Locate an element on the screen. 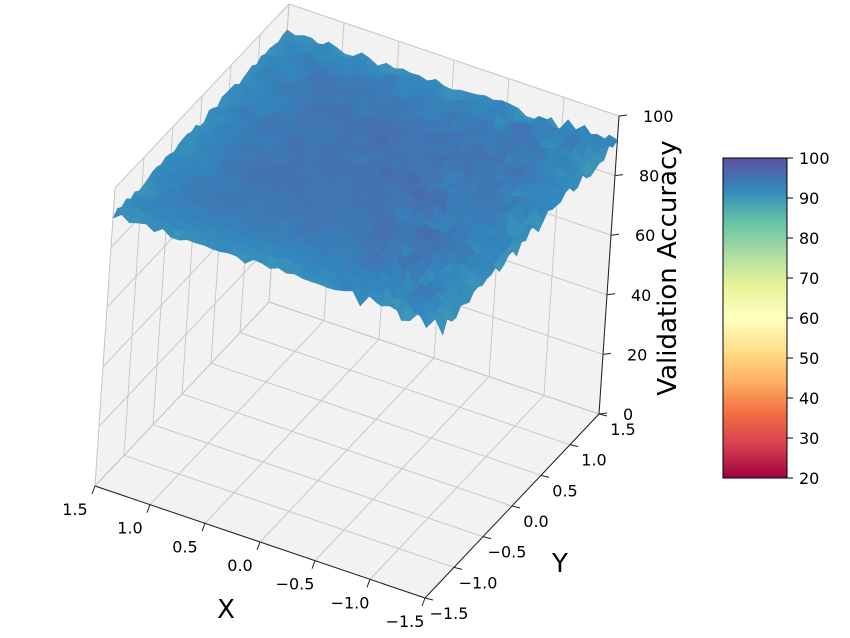 This screenshot has height=638, width=850. z-axis-line is located at coordinates (609, 265).